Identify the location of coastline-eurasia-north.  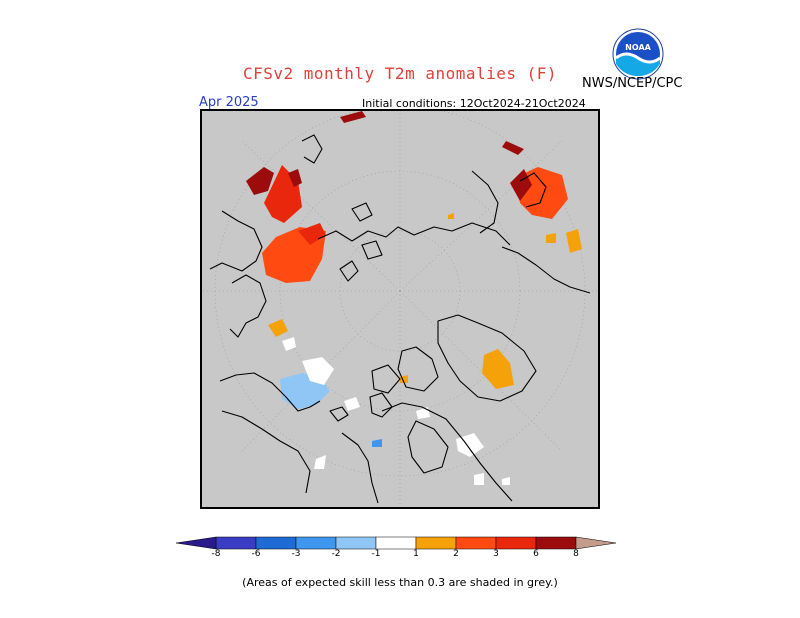
(236, 241).